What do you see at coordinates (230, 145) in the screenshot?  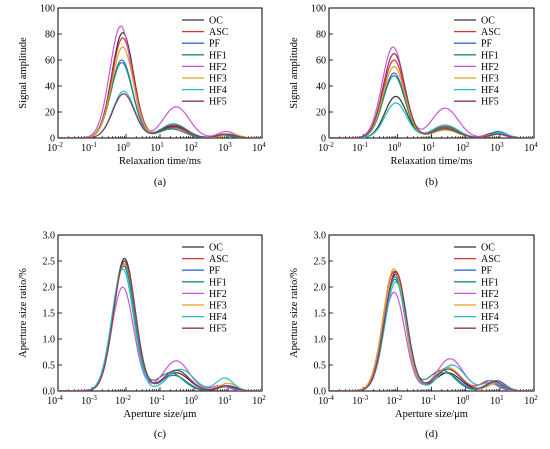 I see `x-tick-exponent: 3` at bounding box center [230, 145].